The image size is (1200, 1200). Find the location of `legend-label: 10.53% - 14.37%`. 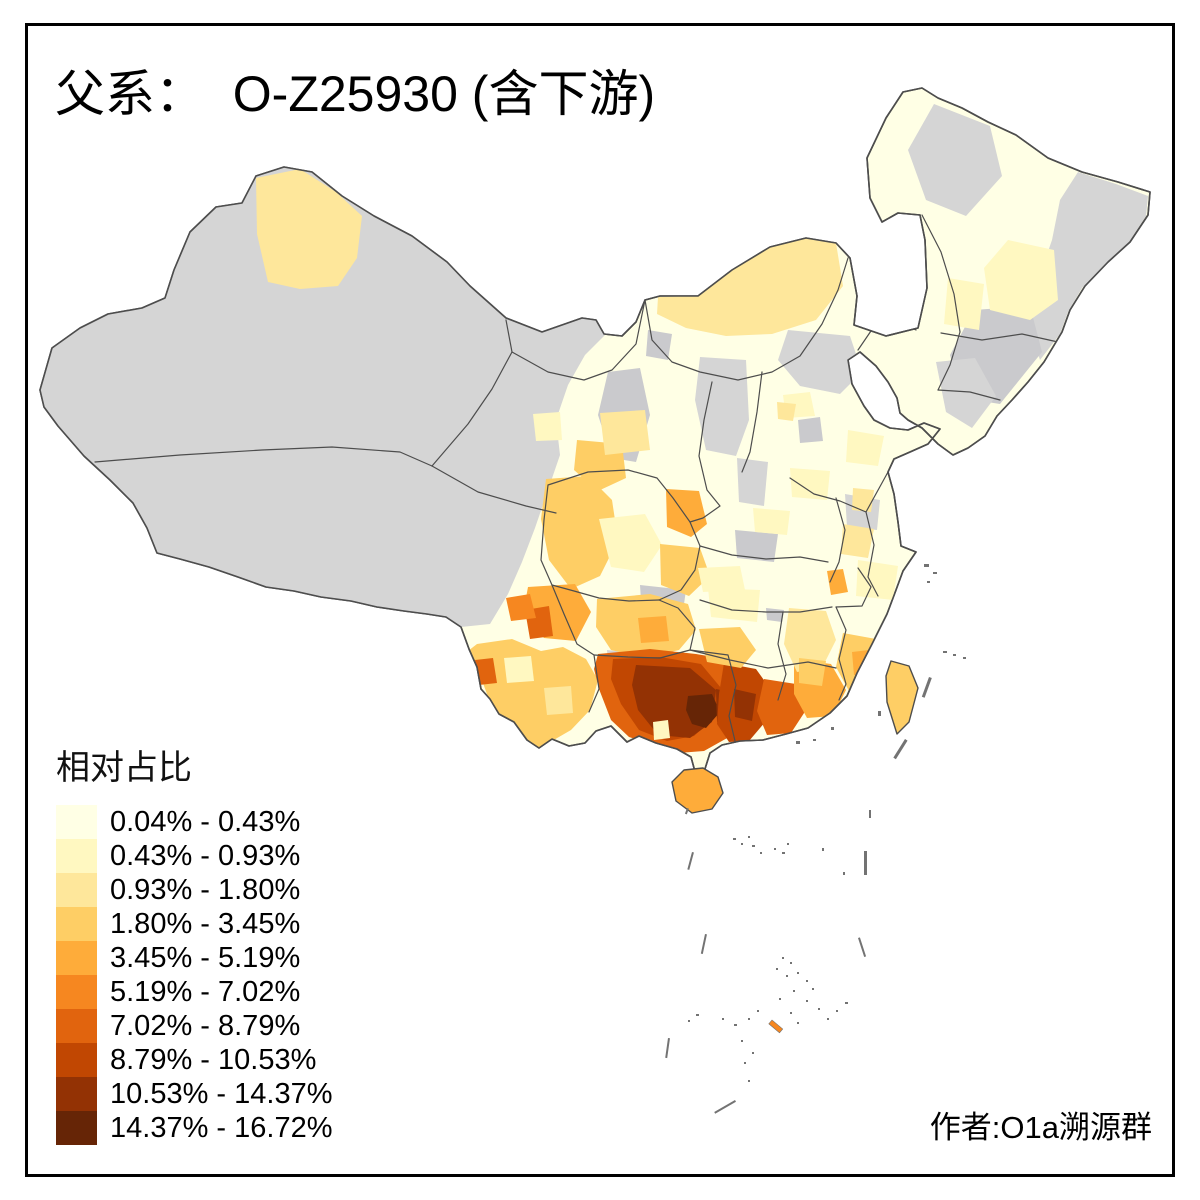

legend-label: 10.53% - 14.37% is located at coordinates (221, 1093).